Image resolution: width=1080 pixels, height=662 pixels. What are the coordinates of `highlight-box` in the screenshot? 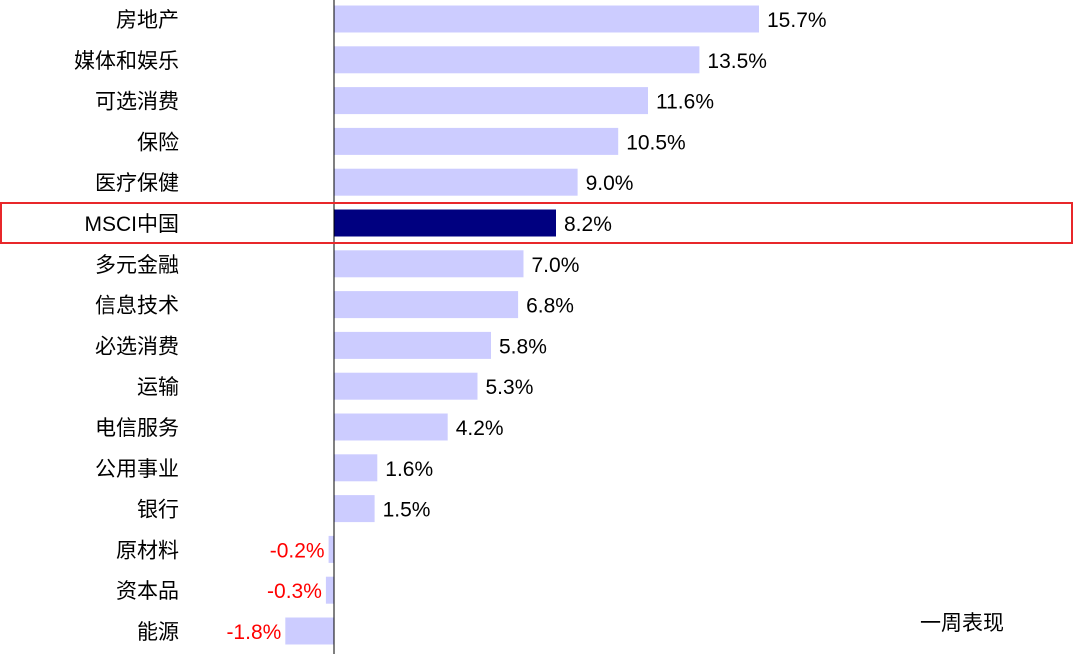 It's located at (536, 223).